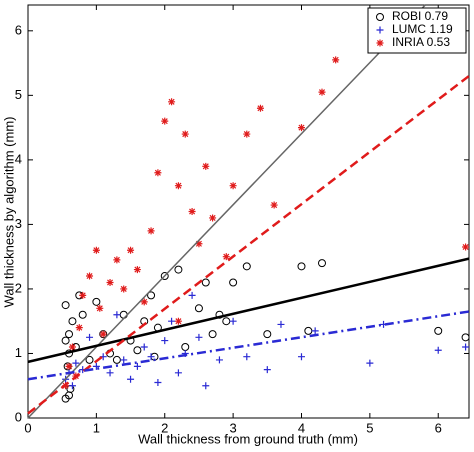  What do you see at coordinates (420, 16) in the screenshot?
I see `legend-label: ROBI 0.79` at bounding box center [420, 16].